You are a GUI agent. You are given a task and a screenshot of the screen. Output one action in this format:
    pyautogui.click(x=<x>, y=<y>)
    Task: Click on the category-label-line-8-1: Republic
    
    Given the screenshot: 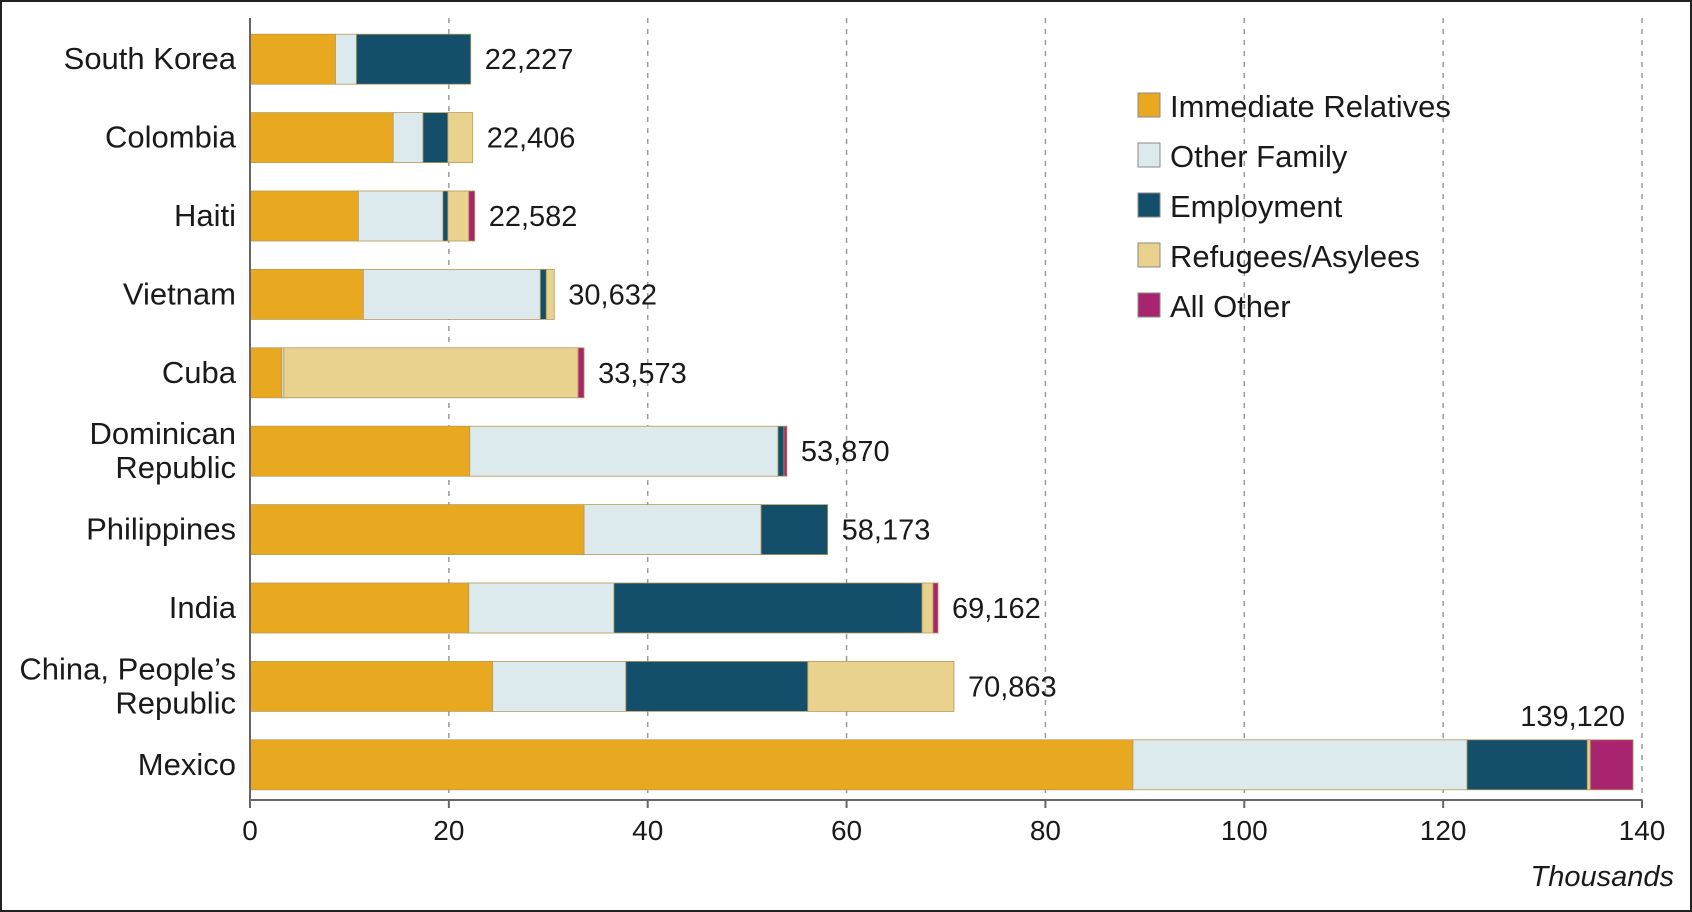 What is the action you would take?
    pyautogui.click(x=175, y=702)
    